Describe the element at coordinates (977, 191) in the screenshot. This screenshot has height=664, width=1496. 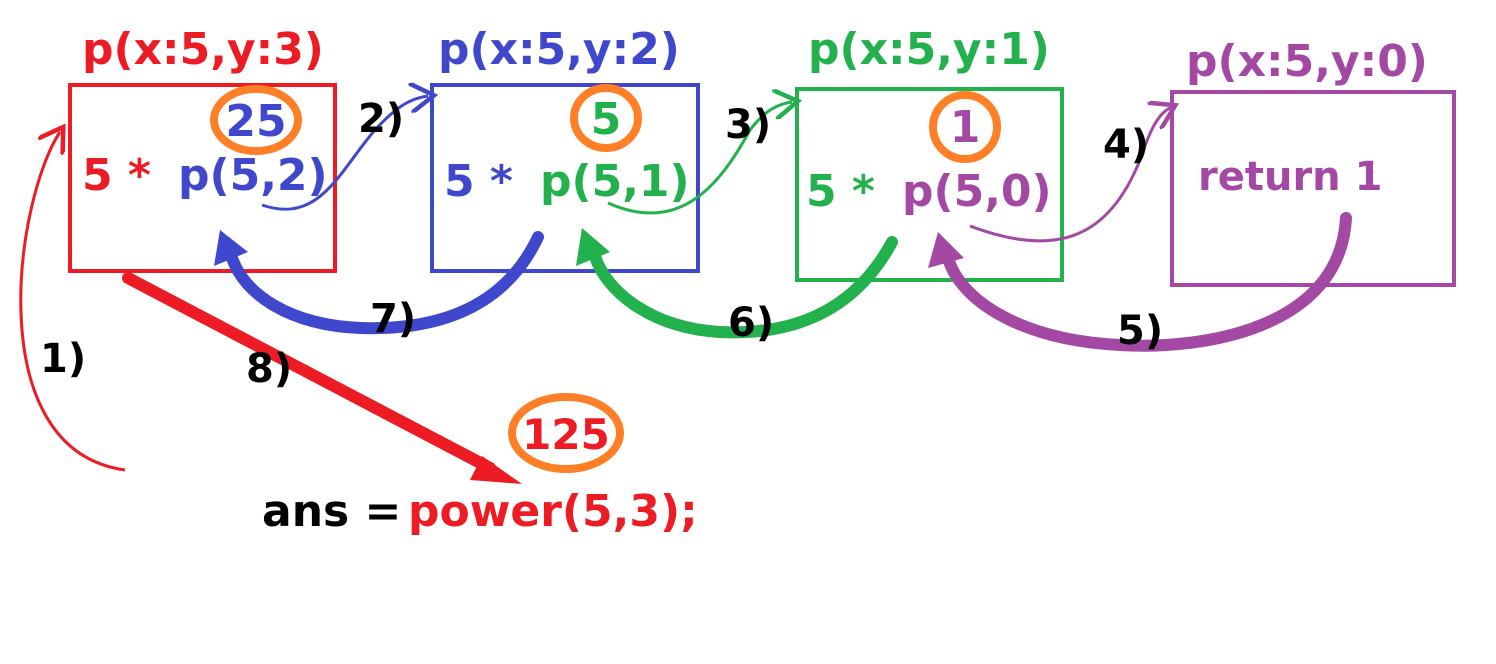
I see `frame-3-call: p(5,0)` at that location.